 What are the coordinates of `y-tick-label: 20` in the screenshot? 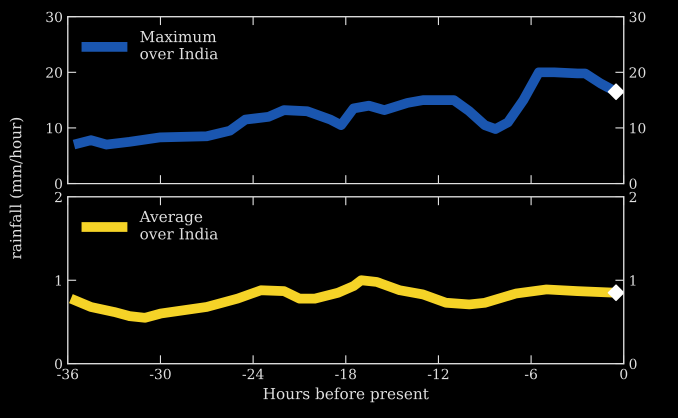 It's located at (54, 72).